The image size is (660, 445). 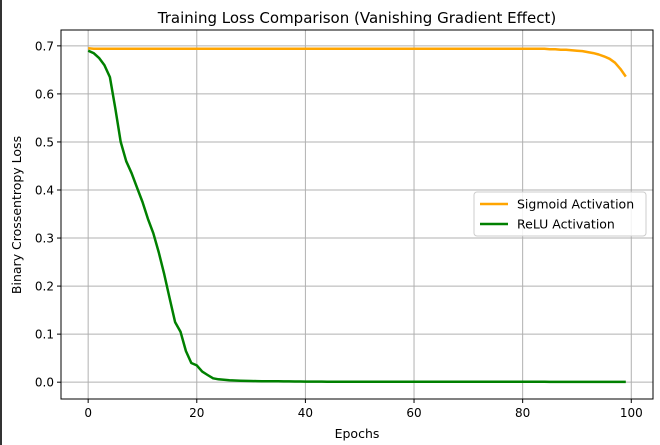 I want to click on y-tick-label: 0.7, so click(x=44, y=46).